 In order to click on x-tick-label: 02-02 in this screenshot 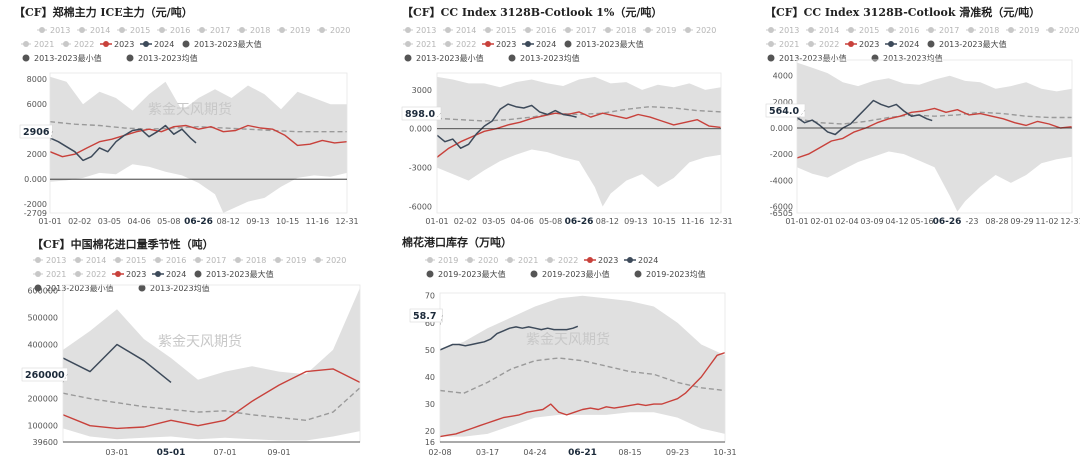, I will do `click(465, 221)`.